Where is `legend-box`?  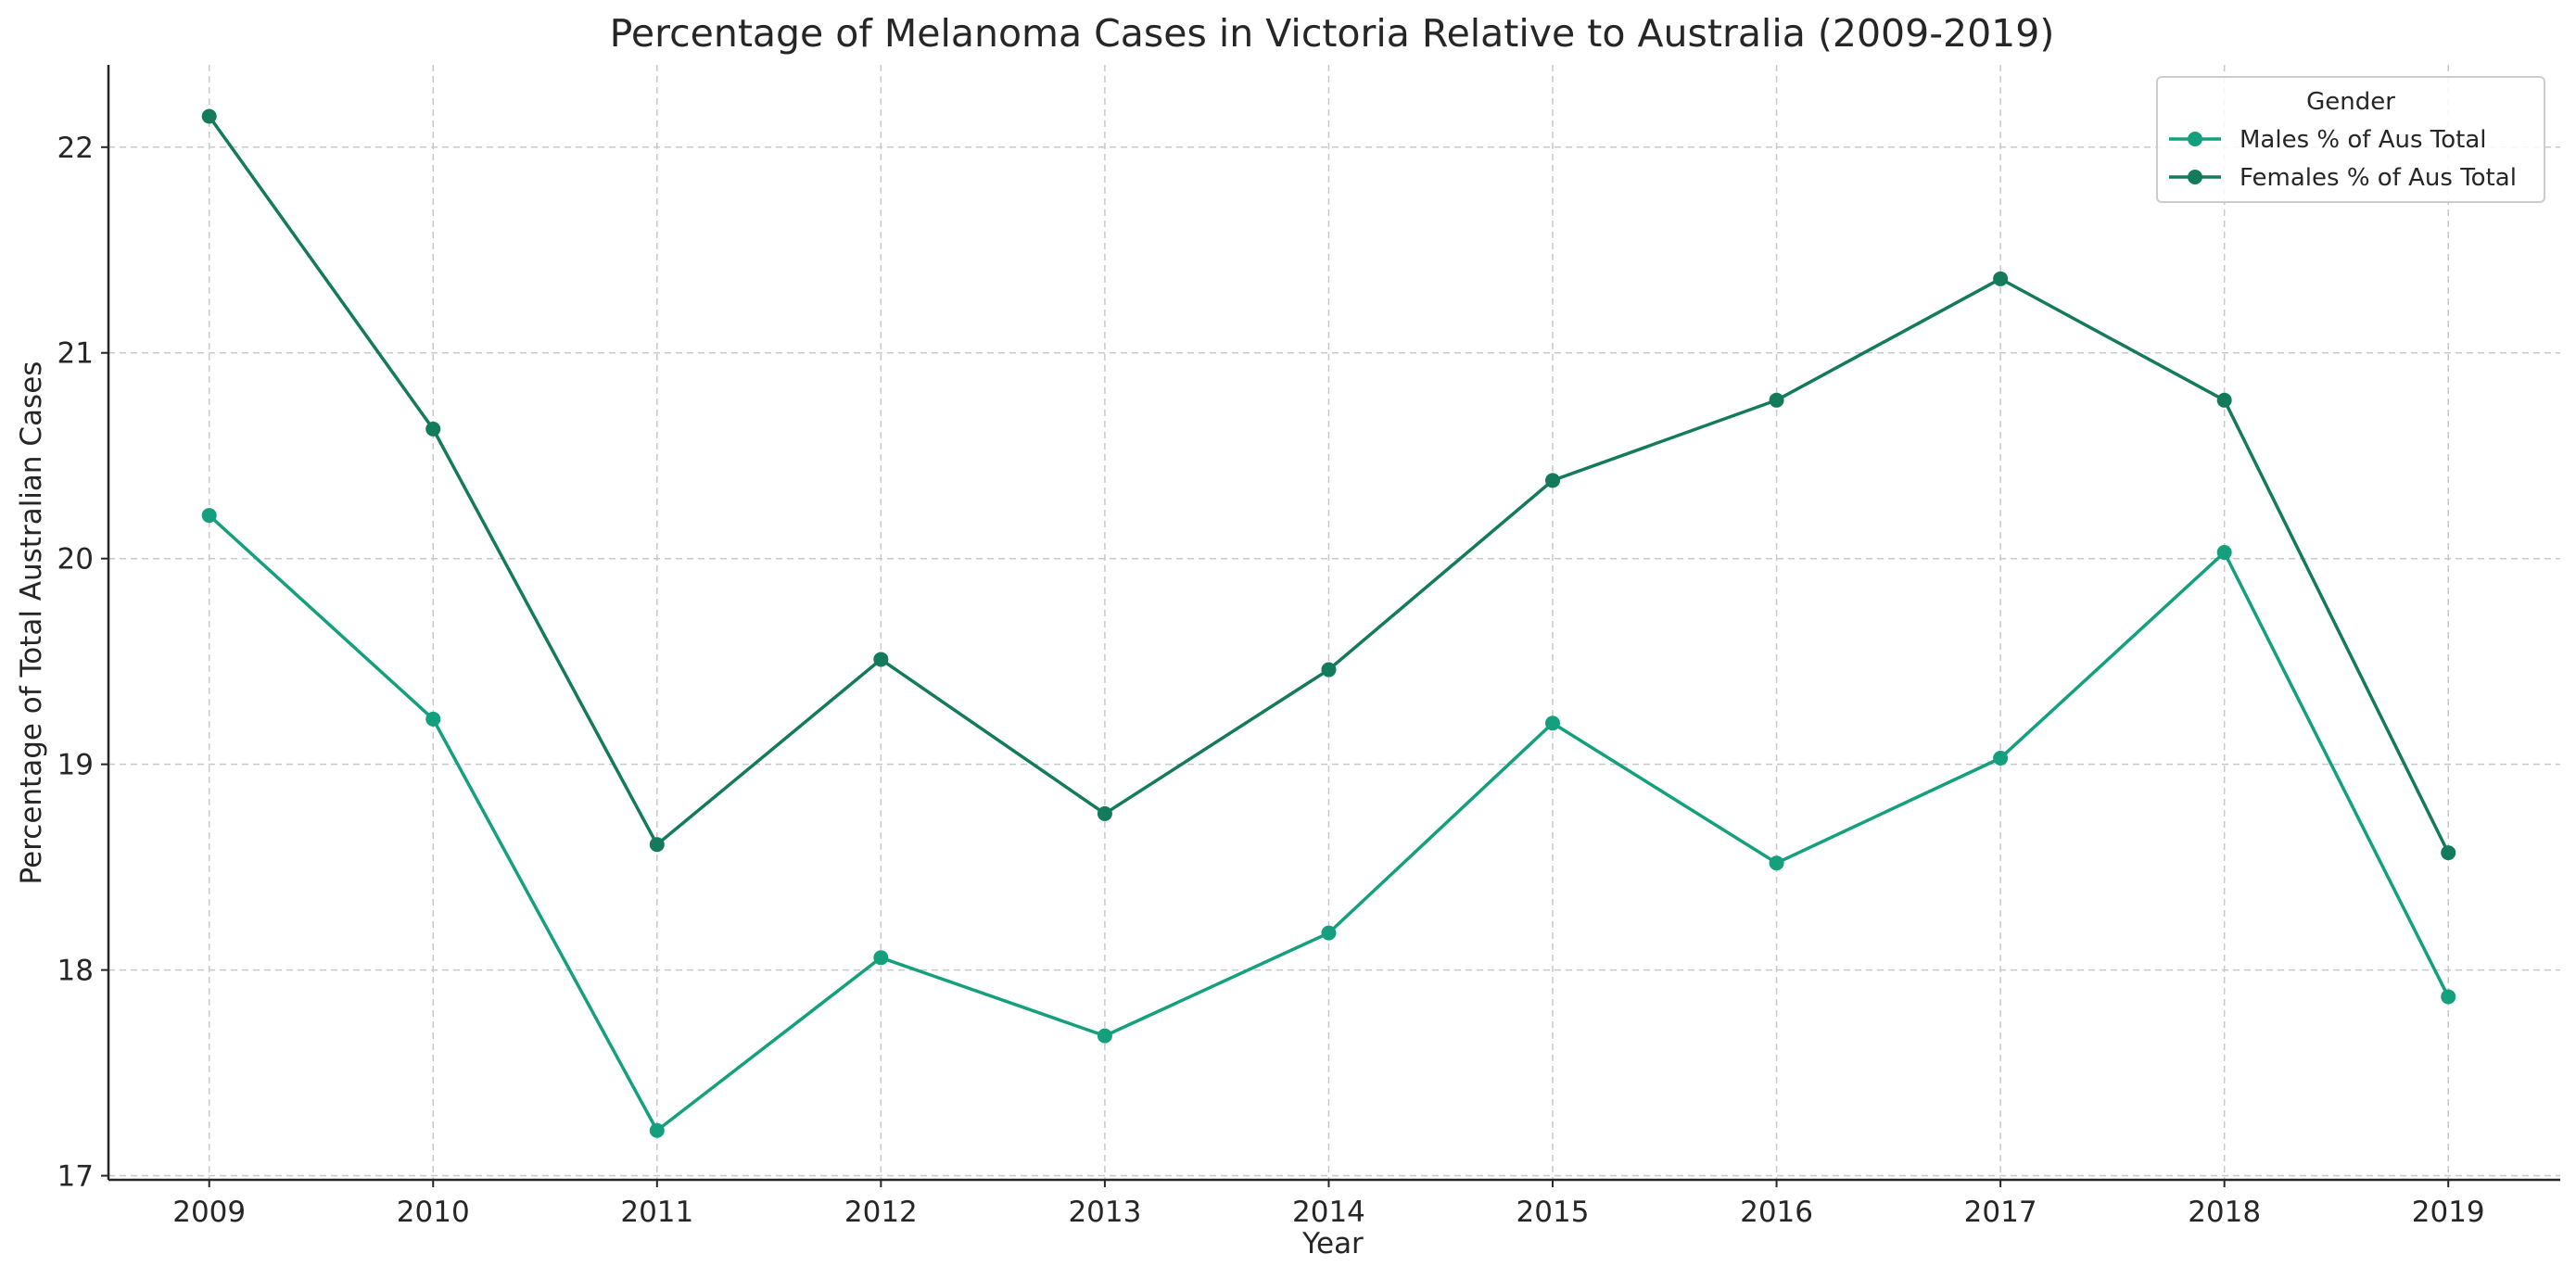 legend-box is located at coordinates (2350, 139).